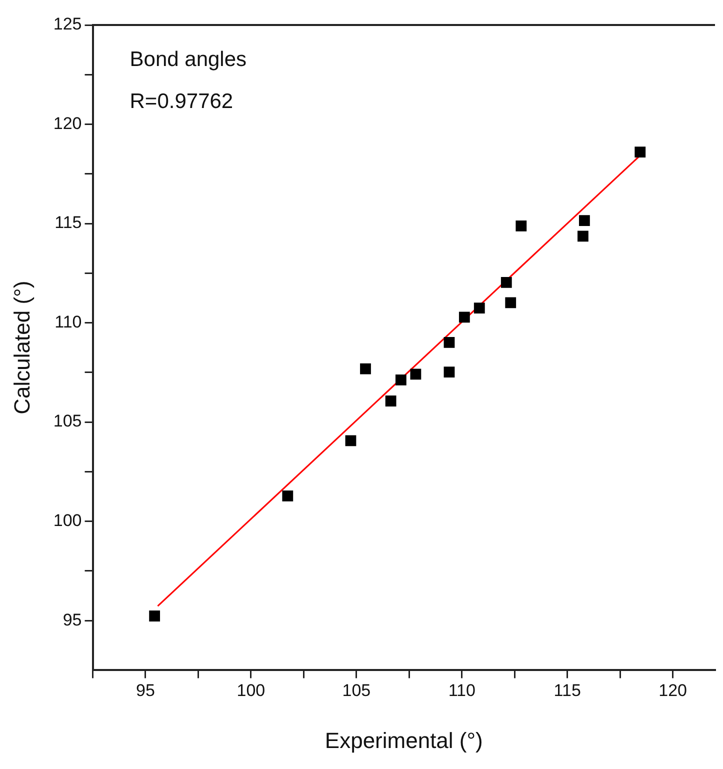 This screenshot has height=769, width=723. I want to click on annotation: Bond angles, so click(188, 59).